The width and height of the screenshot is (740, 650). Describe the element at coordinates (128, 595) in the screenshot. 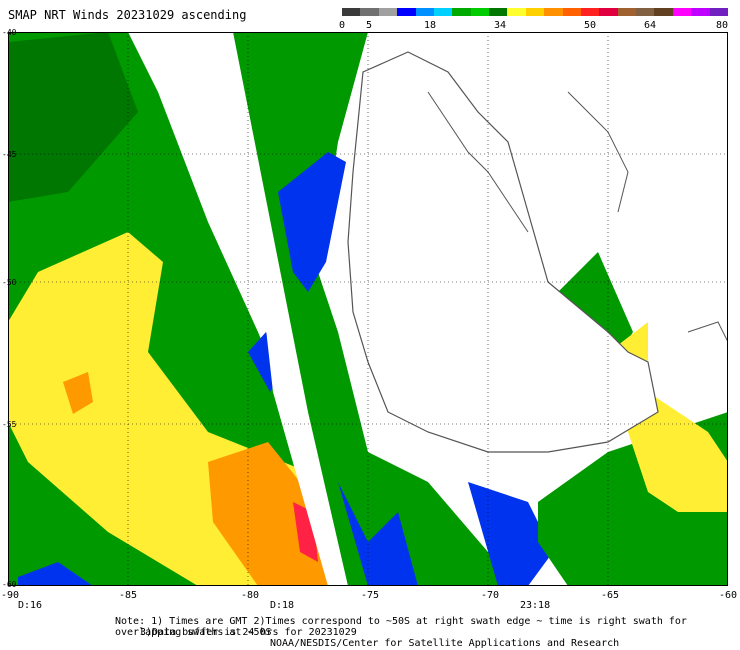

I see `x-tick-label: -85` at that location.